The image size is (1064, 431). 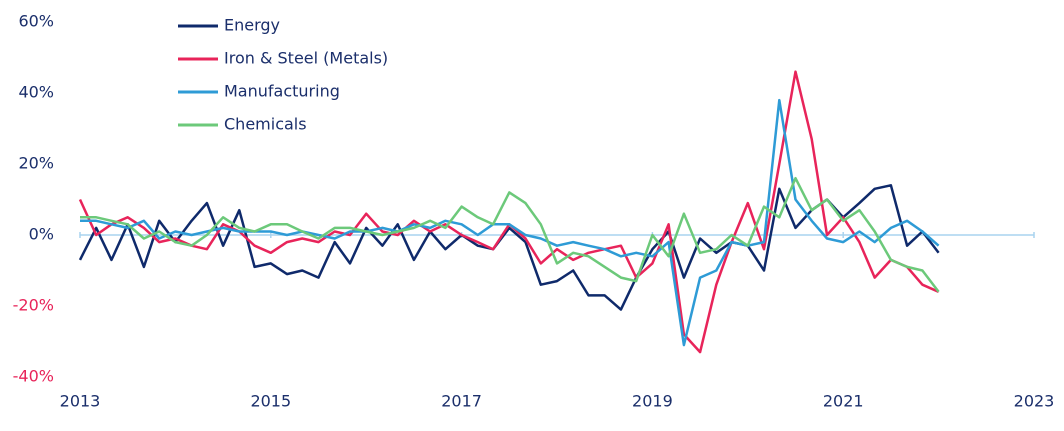 What do you see at coordinates (265, 124) in the screenshot?
I see `legend-label: Chemicals` at bounding box center [265, 124].